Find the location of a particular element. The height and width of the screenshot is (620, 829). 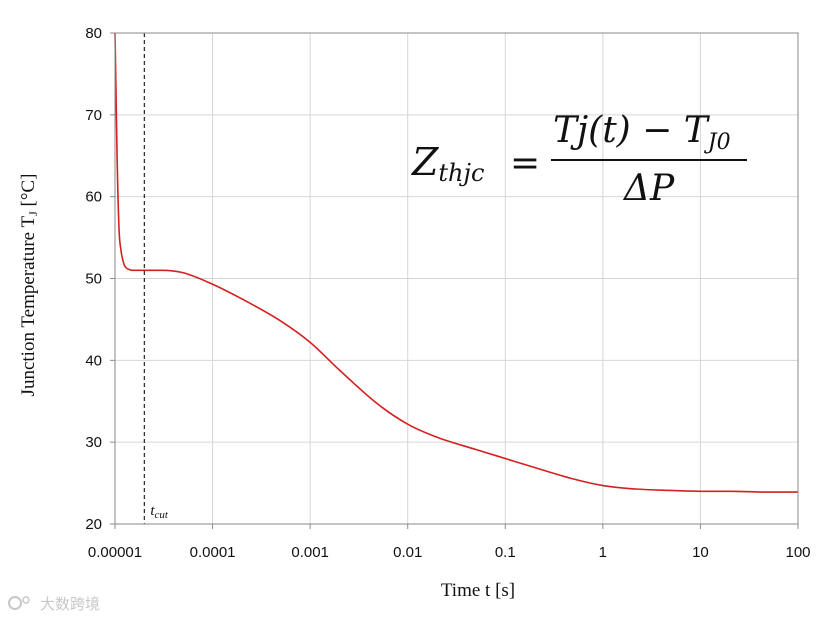

y-tick-label: 30 is located at coordinates (93, 442).